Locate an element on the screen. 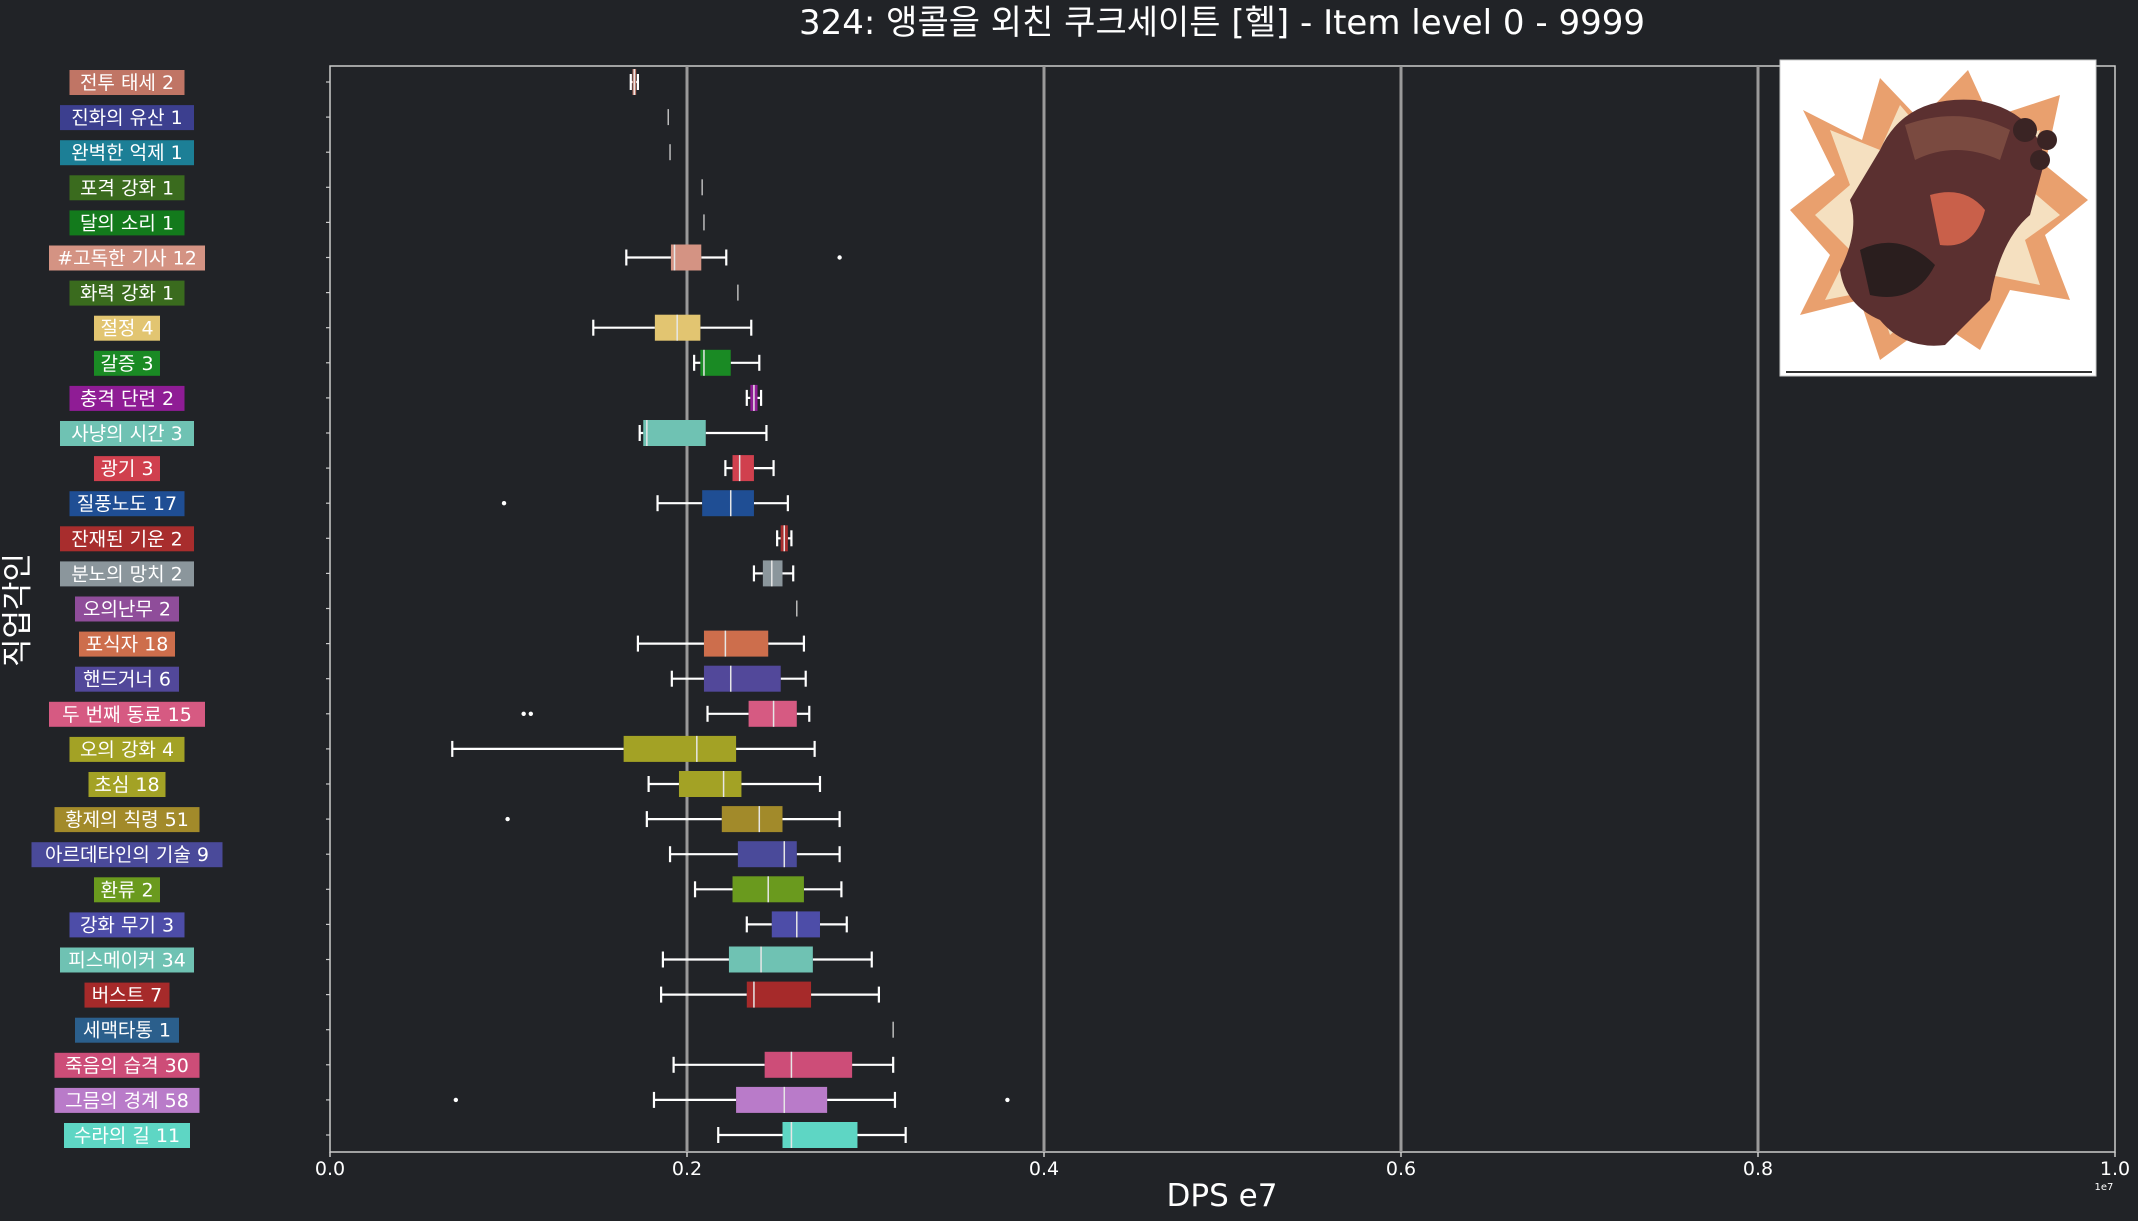 The image size is (2138, 1221). category-label-21: 황제의 칙령 51 is located at coordinates (127, 820).